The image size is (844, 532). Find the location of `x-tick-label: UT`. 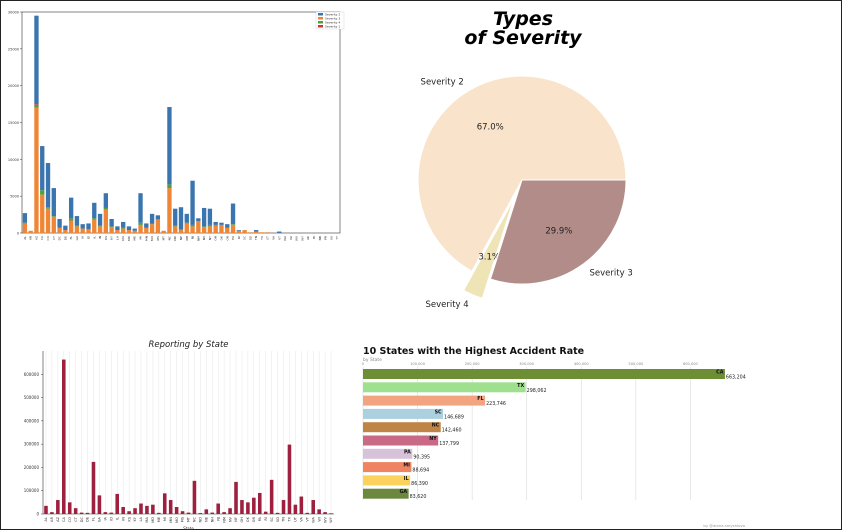

x-tick-label: UT is located at coordinates (296, 519).